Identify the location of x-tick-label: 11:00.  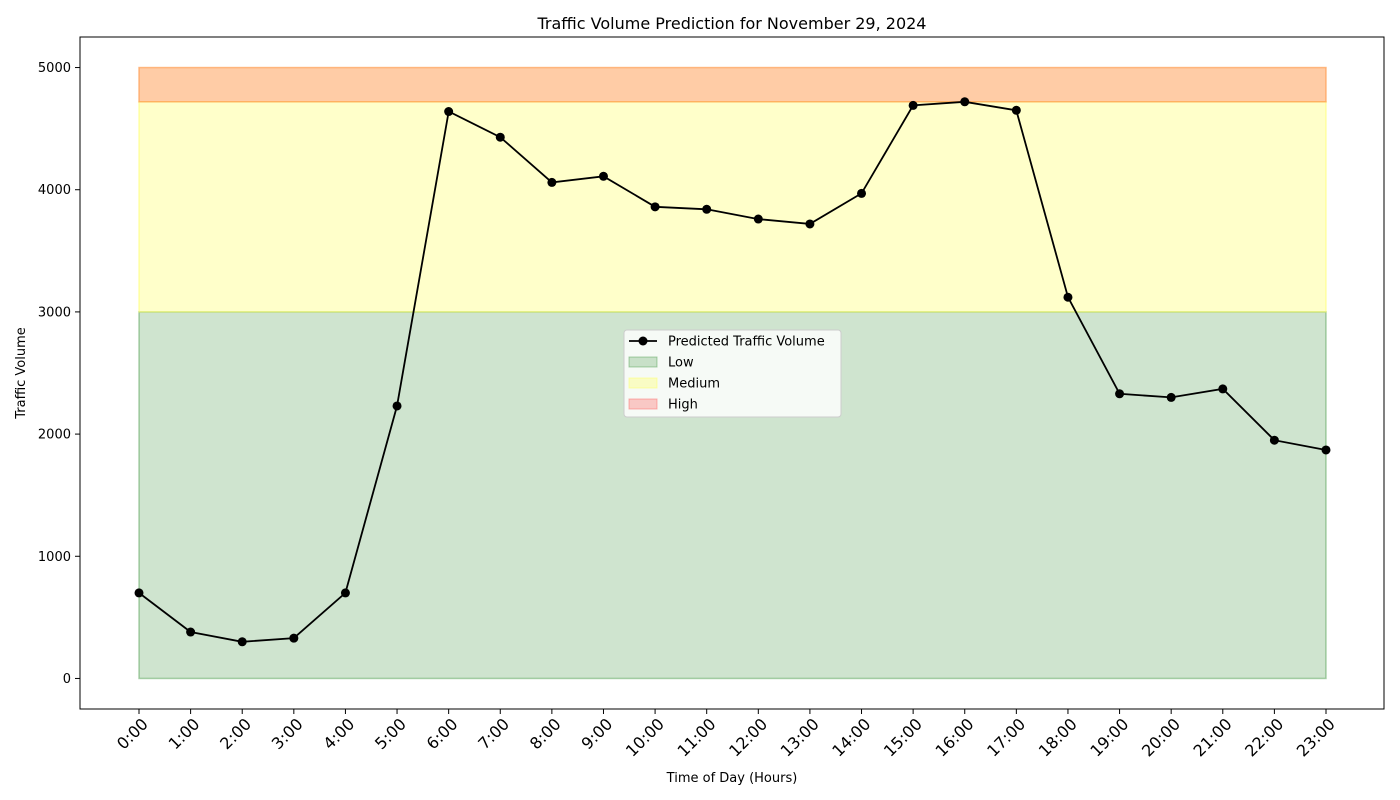
(696, 737).